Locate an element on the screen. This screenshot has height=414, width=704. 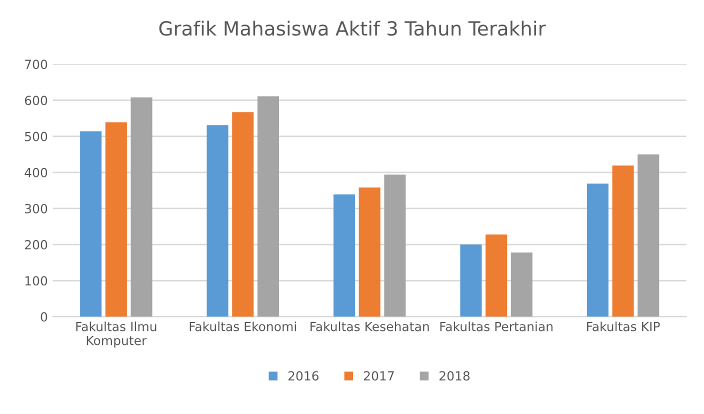
legend-label: 2016 is located at coordinates (303, 376).